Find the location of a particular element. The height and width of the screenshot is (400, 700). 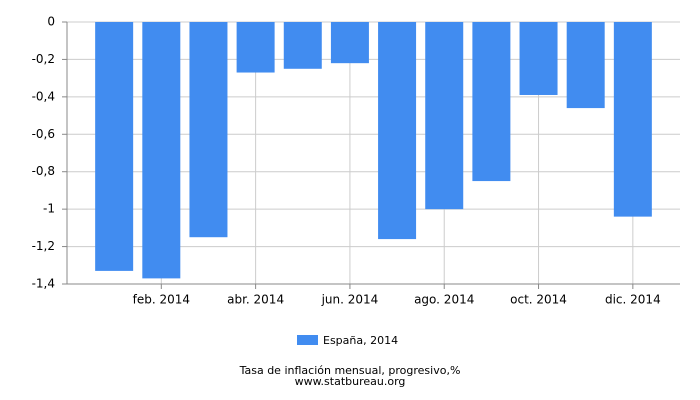

y-tick-label: -0,2 is located at coordinates (43, 59).